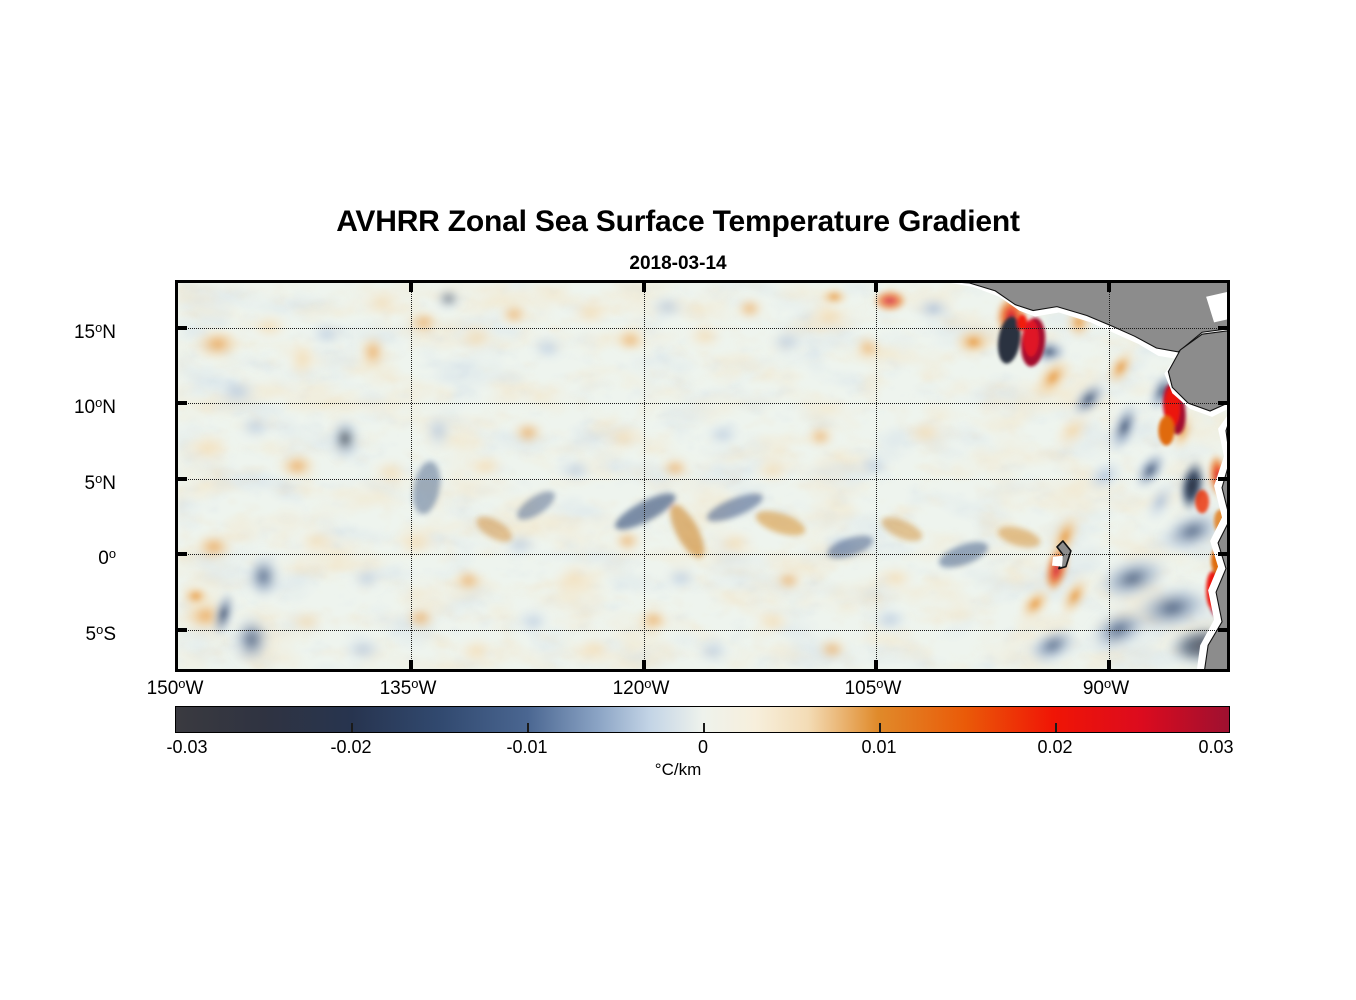  Describe the element at coordinates (411, 287) in the screenshot. I see `xtick-top-135w` at that location.